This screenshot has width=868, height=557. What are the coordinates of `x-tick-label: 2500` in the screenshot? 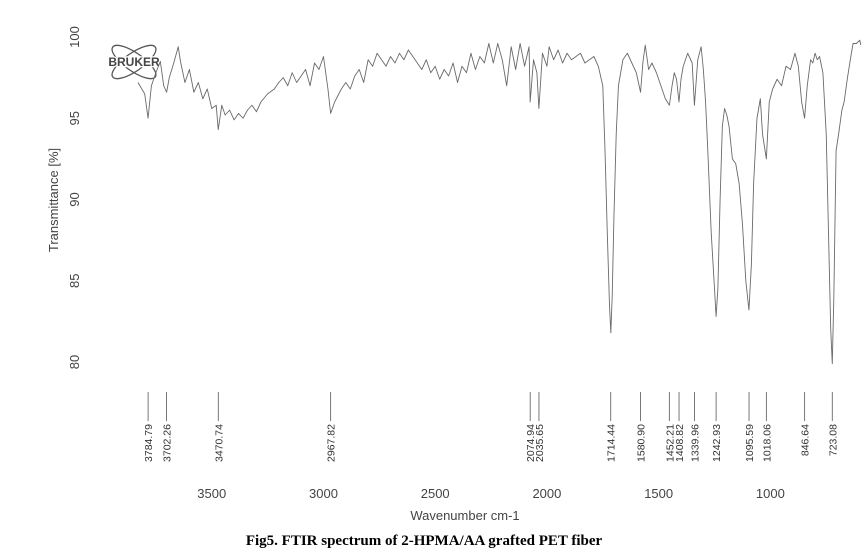 It's located at (435, 493).